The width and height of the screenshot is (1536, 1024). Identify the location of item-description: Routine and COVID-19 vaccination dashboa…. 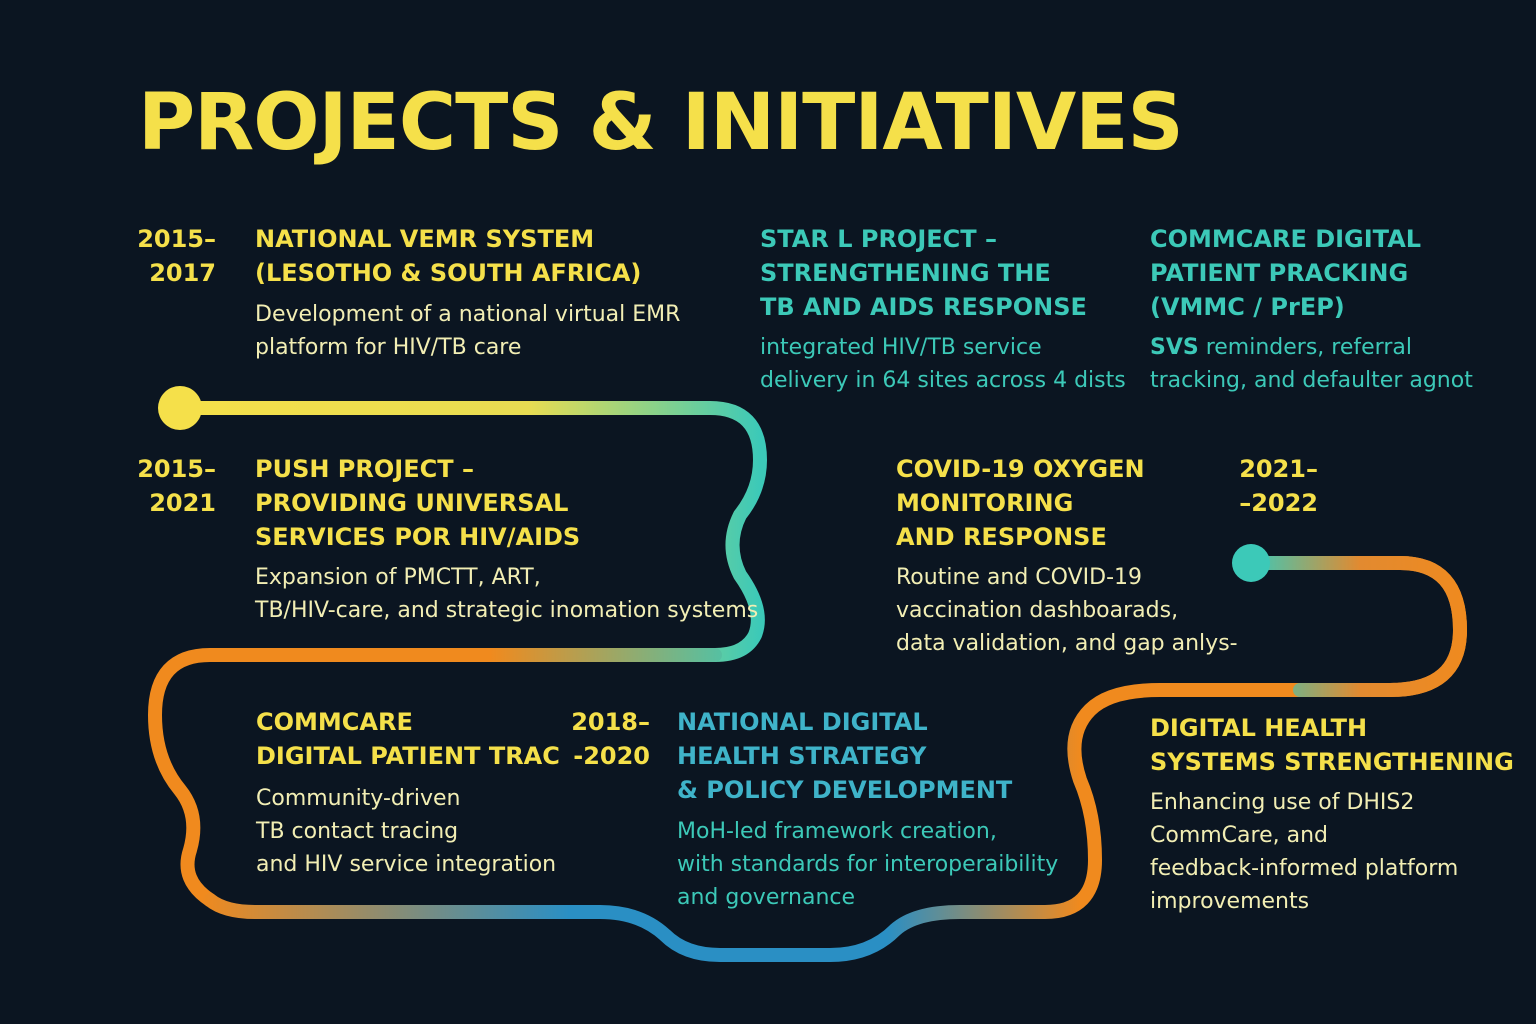
(1067, 610).